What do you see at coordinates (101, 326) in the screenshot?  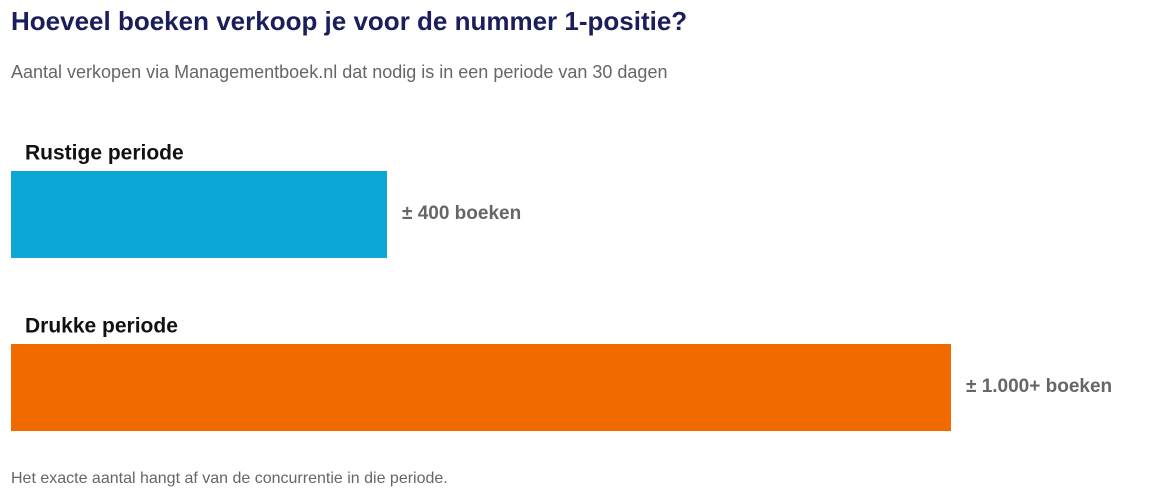 I see `category-label: Drukke periode` at bounding box center [101, 326].